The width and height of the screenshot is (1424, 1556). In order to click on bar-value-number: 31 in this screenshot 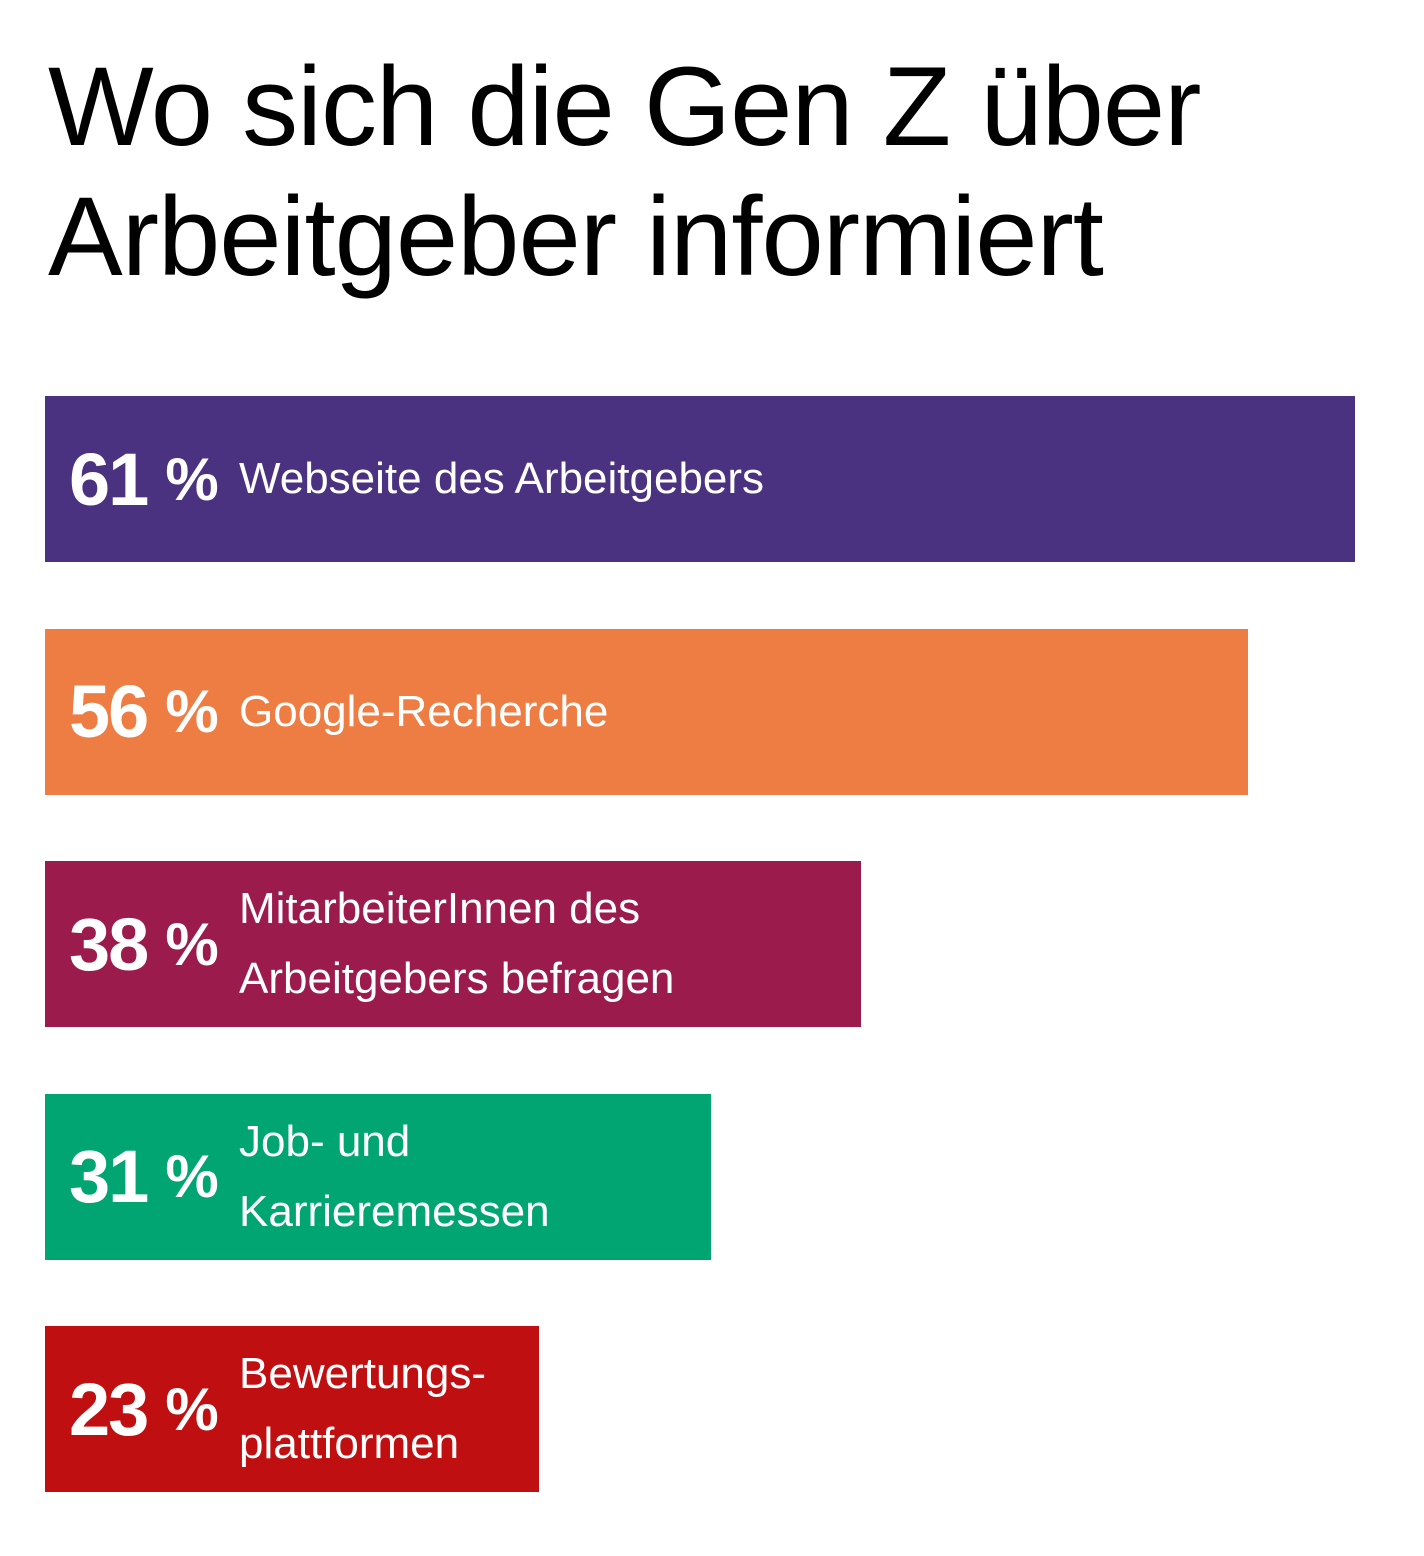, I will do `click(109, 1176)`.